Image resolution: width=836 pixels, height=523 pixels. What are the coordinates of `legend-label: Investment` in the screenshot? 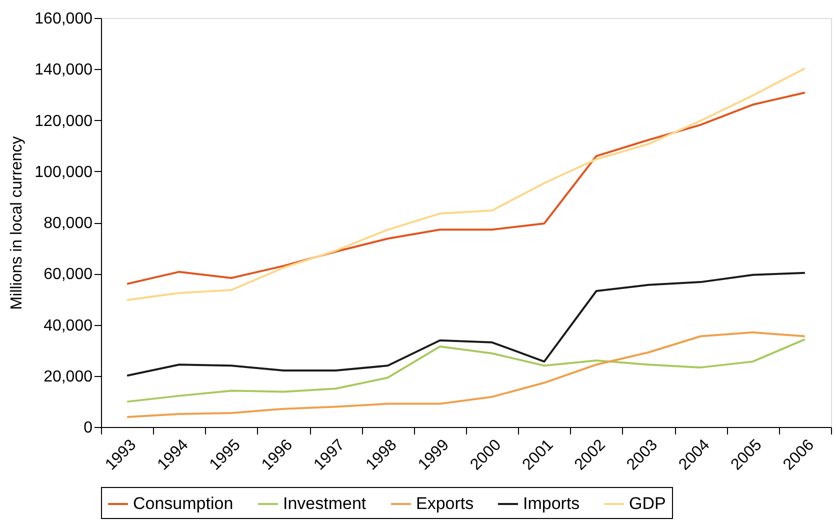 It's located at (324, 503).